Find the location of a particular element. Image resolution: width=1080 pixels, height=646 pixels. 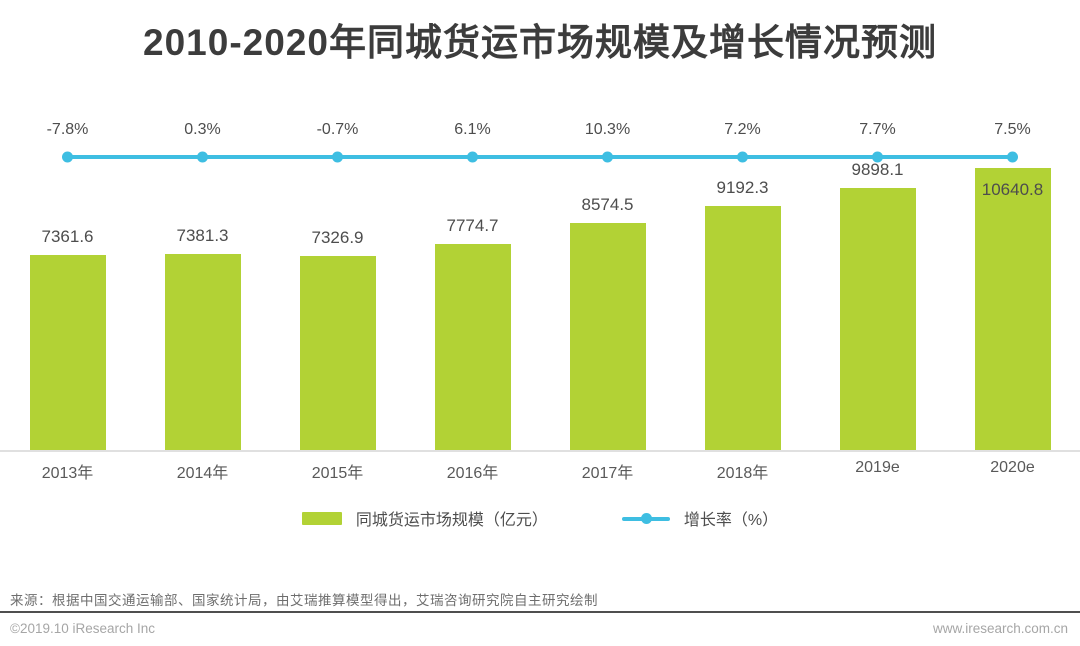

bar-value-label: 10640.8 is located at coordinates (1012, 189).